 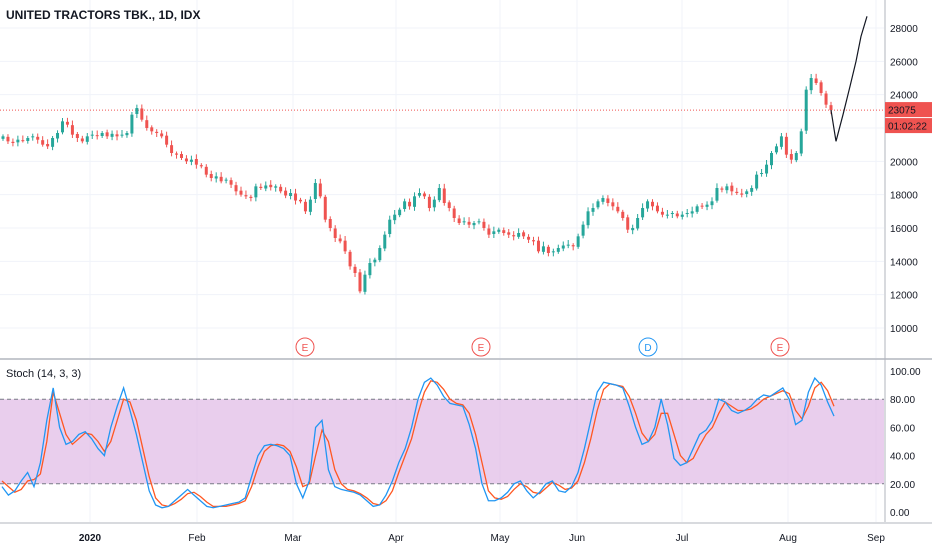 What do you see at coordinates (902, 400) in the screenshot?
I see `stoch-tick-label: 80.00` at bounding box center [902, 400].